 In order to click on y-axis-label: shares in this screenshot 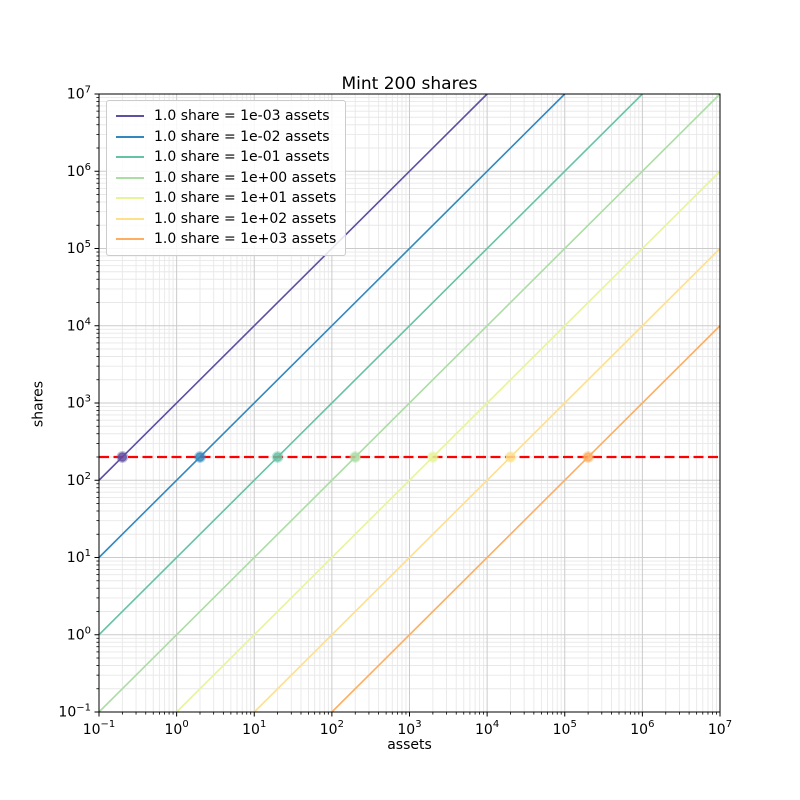, I will do `click(38, 404)`.